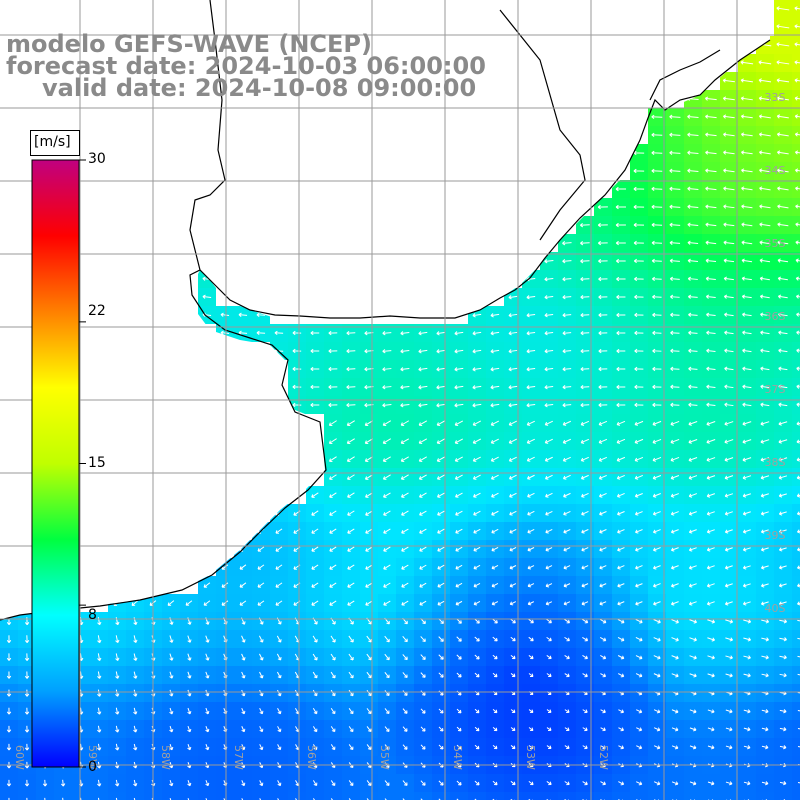 The image size is (800, 800). I want to click on lat-label: 40S, so click(775, 608).